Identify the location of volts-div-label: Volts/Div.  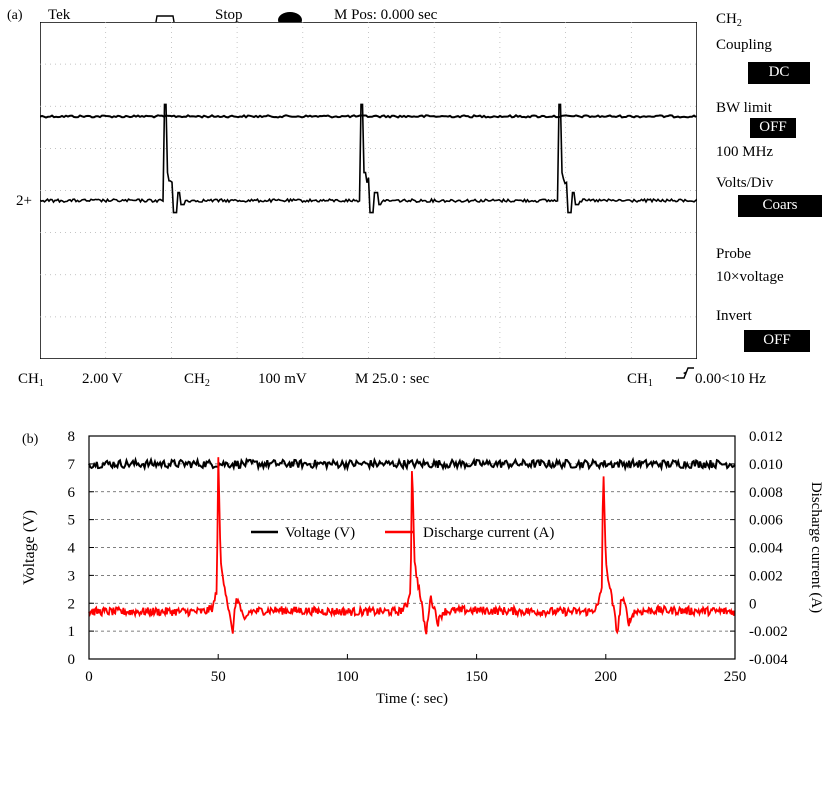
(745, 183).